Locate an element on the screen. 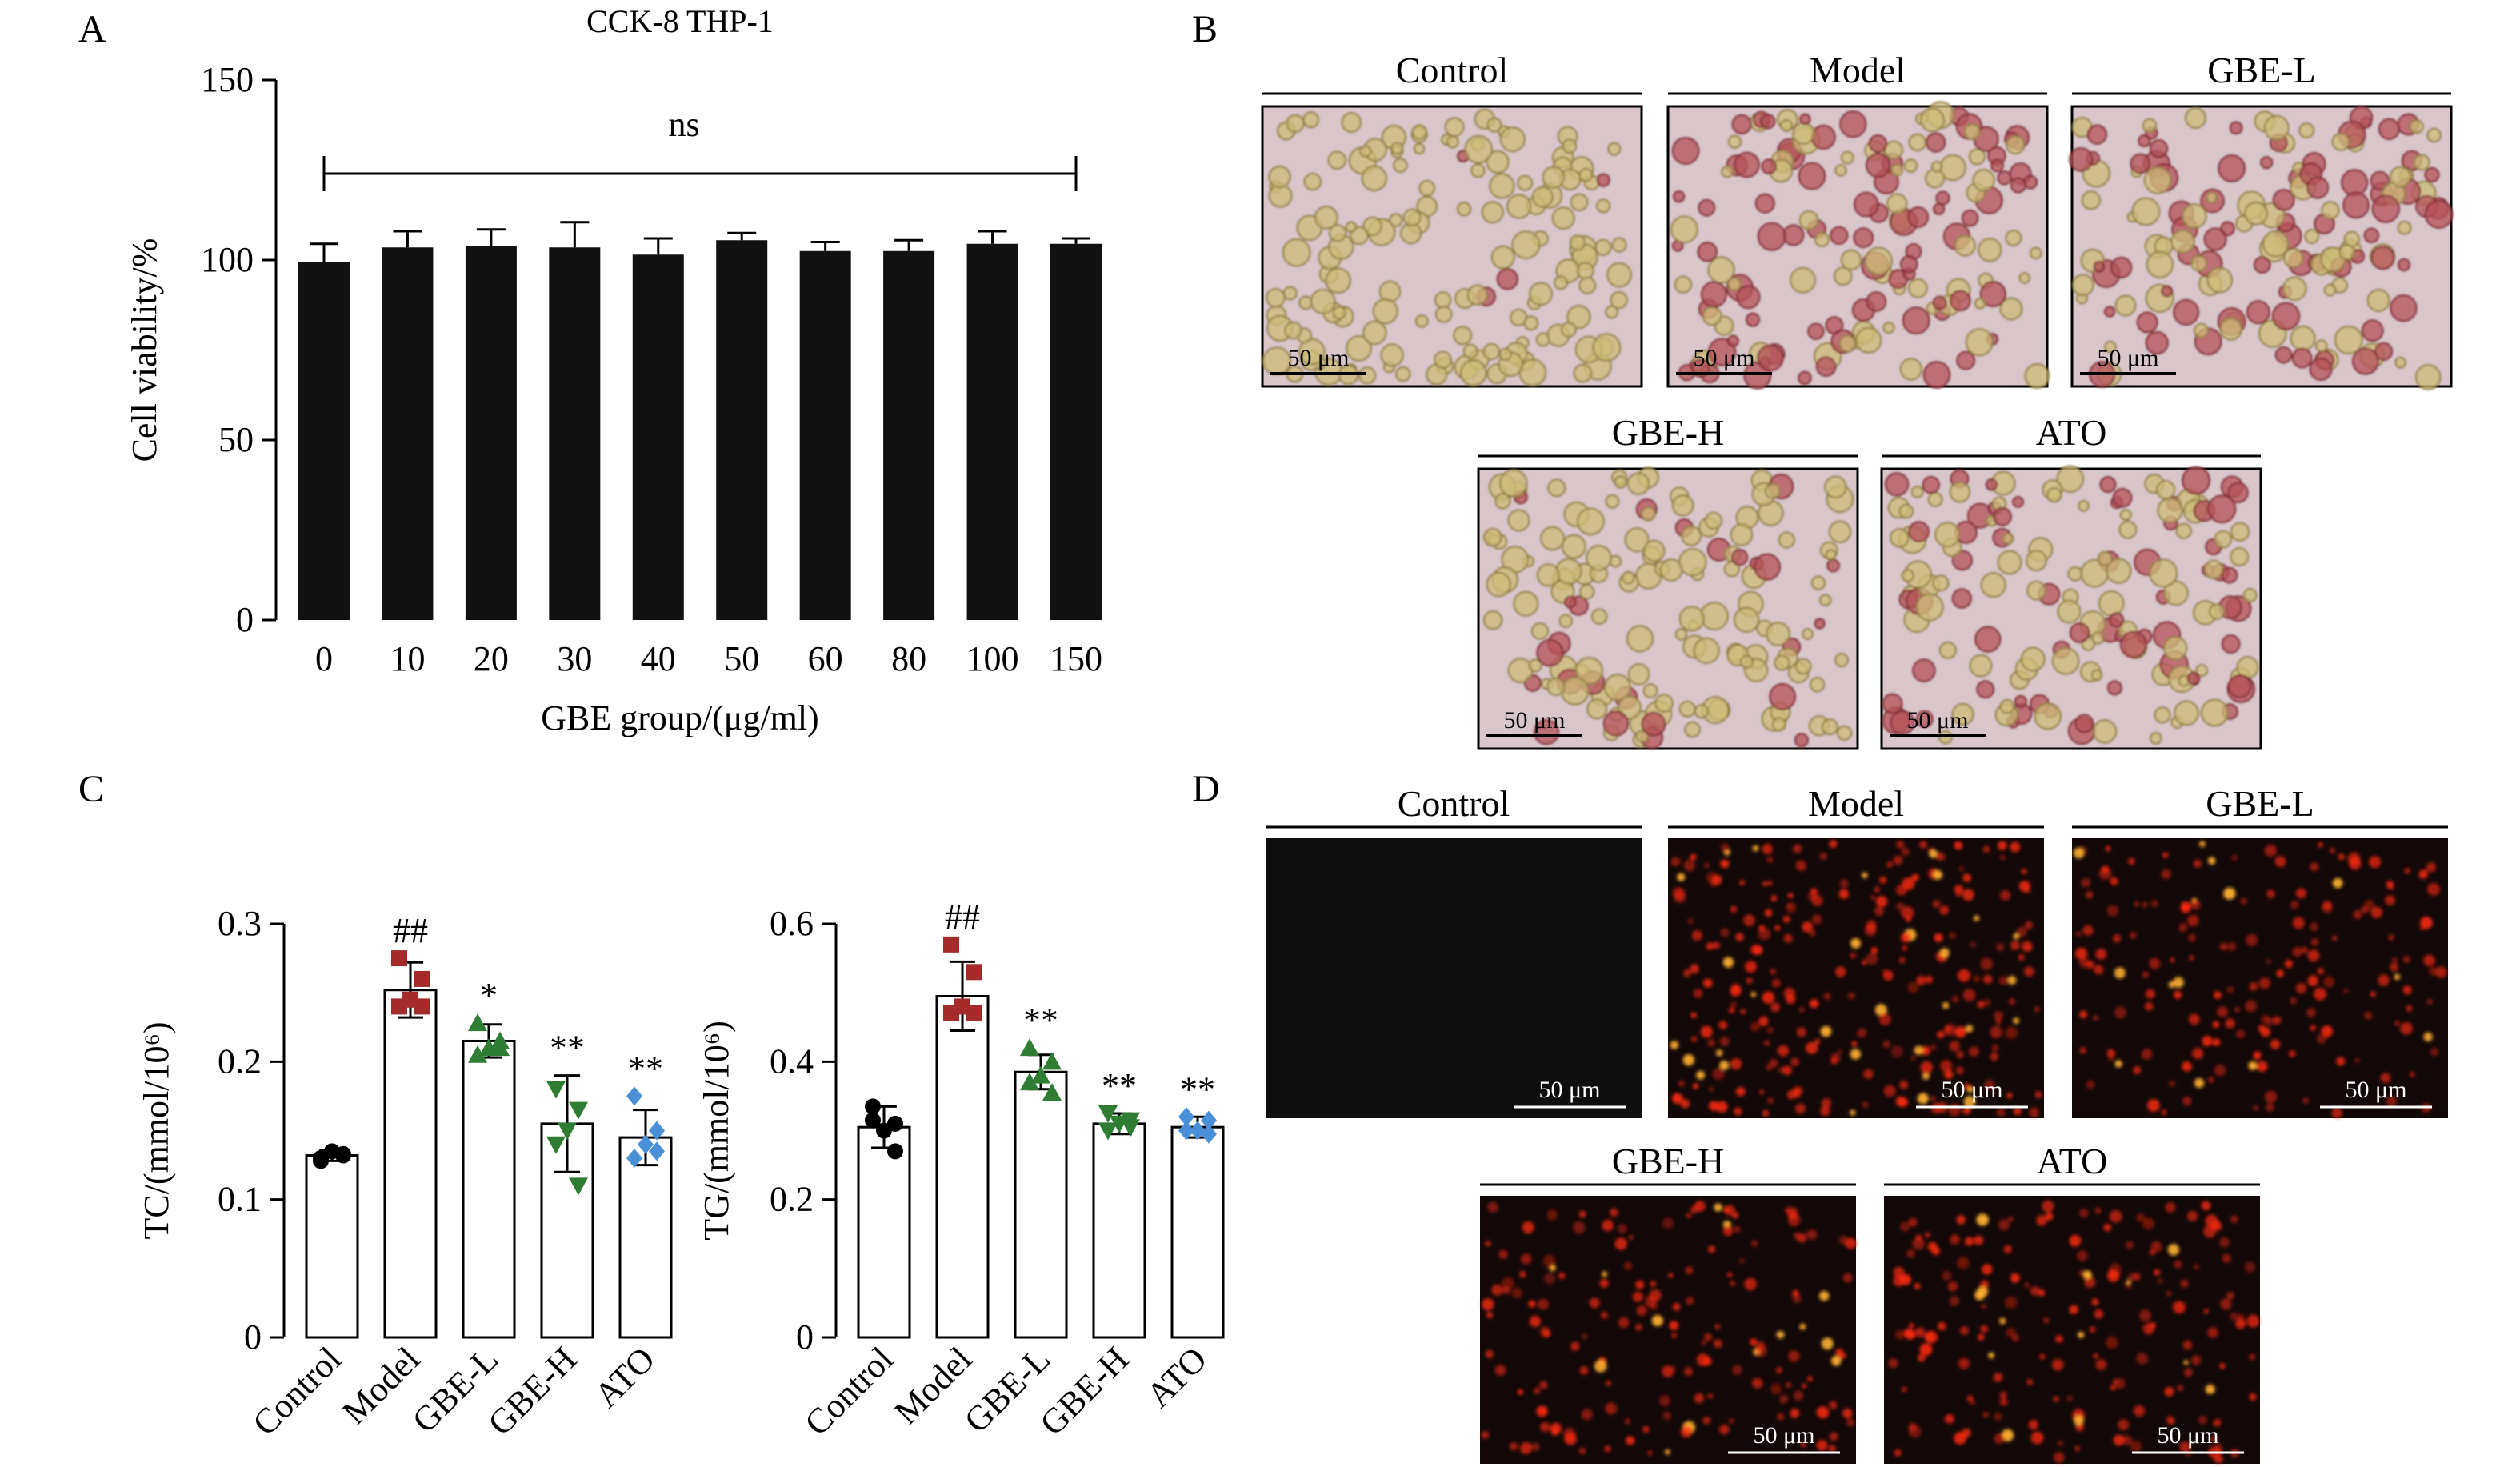 The image size is (2520, 1467). micrograph-background is located at coordinates (1856, 978).